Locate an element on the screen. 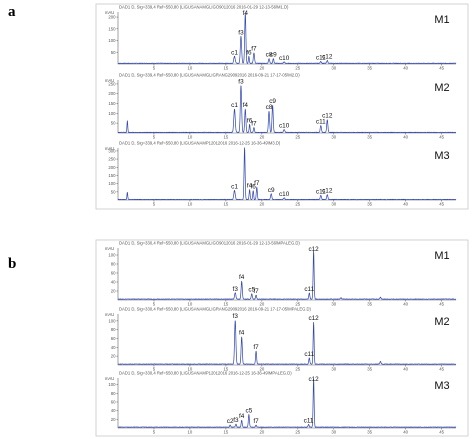  panel-a-trace-m1-axes is located at coordinates (286, 38).